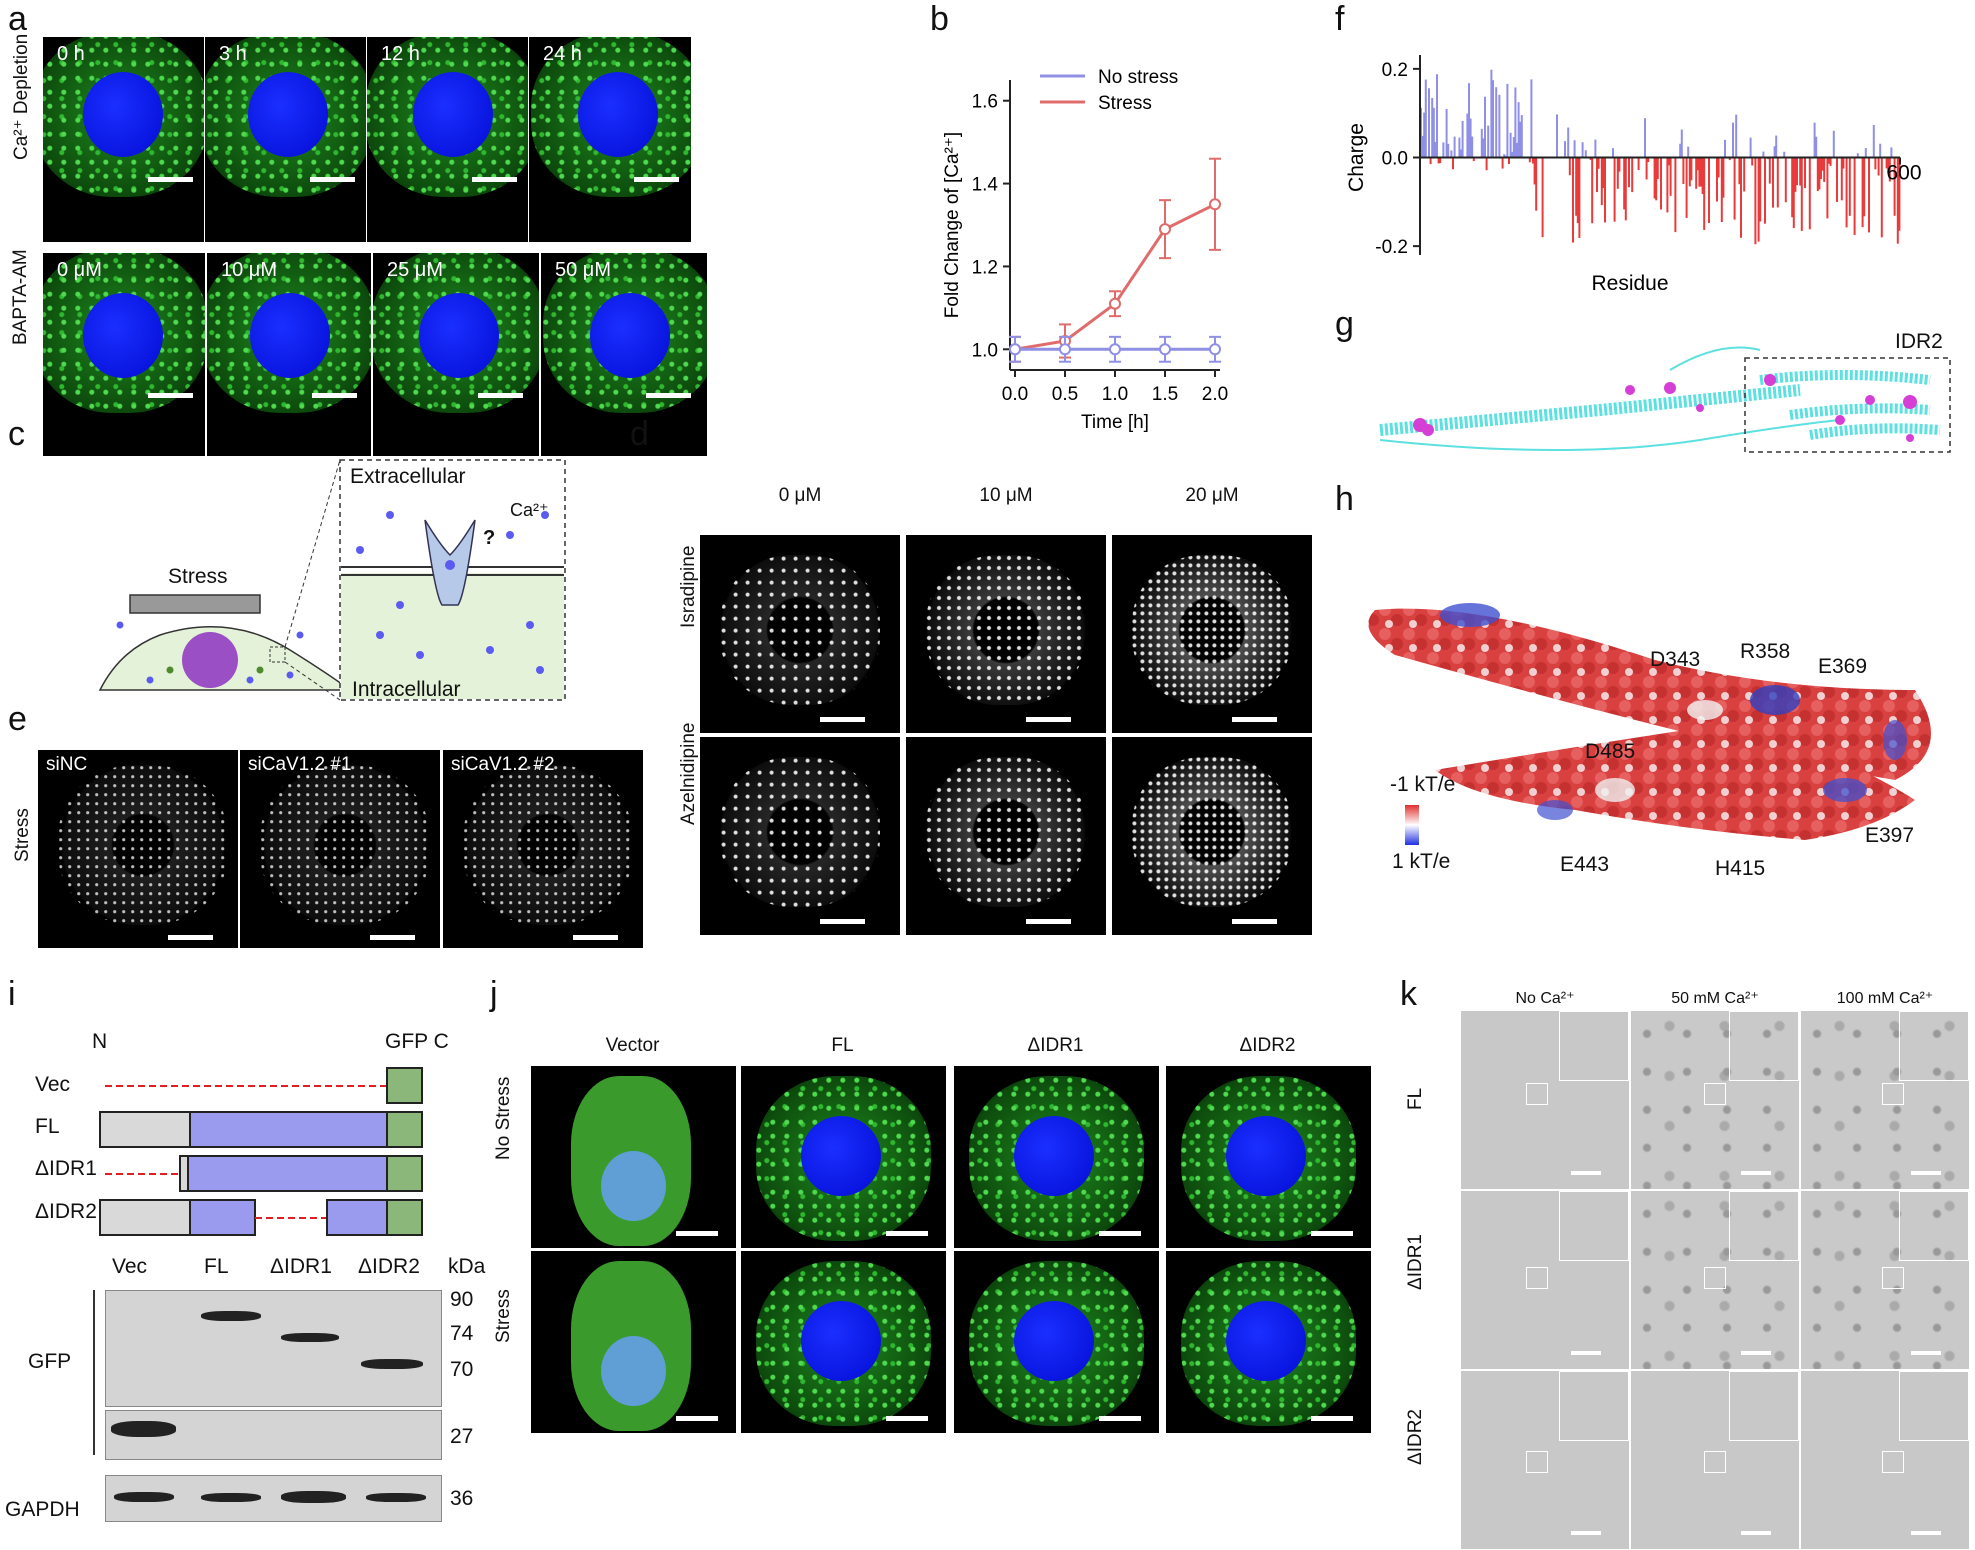 This screenshot has height=1550, width=1975. I want to click on blot-gfp-lower, so click(273, 1435).